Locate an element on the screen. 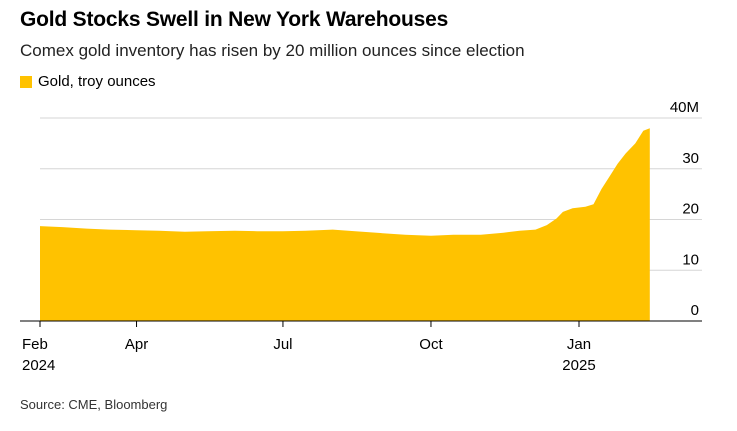 The image size is (737, 431). legend: Gold, troy ounces is located at coordinates (88, 81).